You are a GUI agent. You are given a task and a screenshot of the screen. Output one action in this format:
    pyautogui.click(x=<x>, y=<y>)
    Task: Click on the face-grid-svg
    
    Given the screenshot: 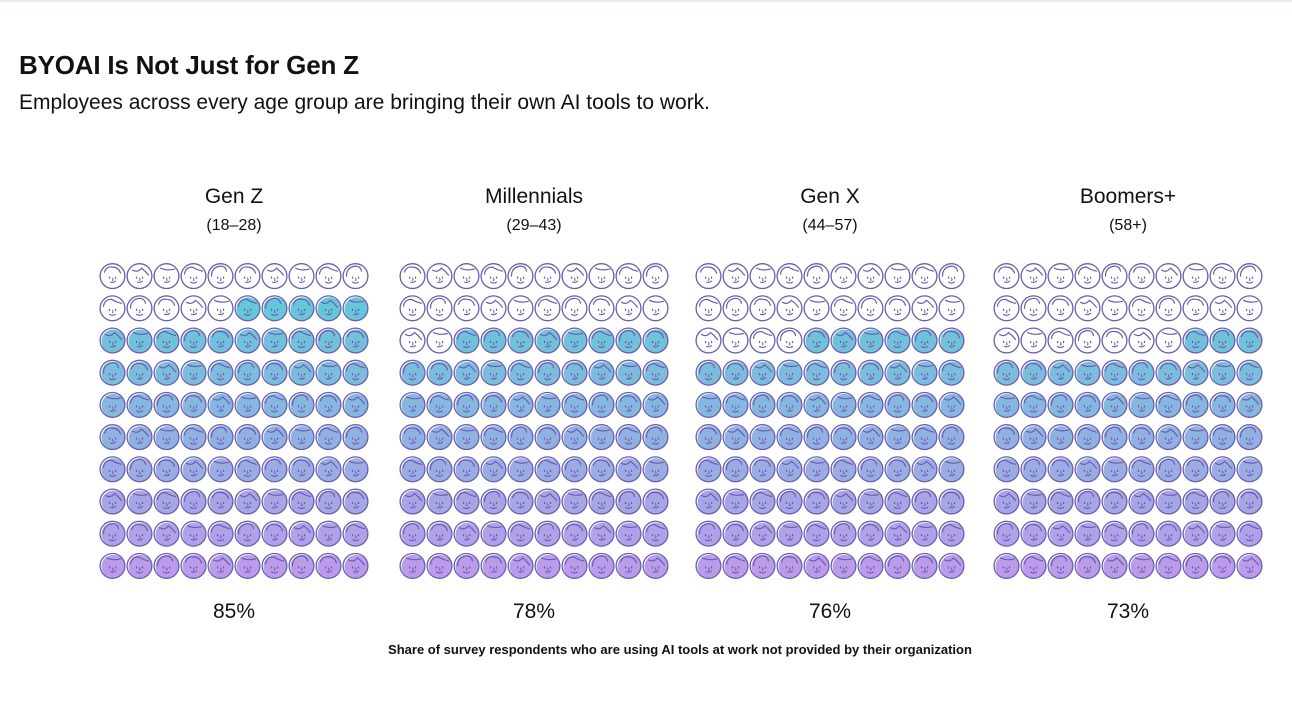 What is the action you would take?
    pyautogui.click(x=1128, y=421)
    